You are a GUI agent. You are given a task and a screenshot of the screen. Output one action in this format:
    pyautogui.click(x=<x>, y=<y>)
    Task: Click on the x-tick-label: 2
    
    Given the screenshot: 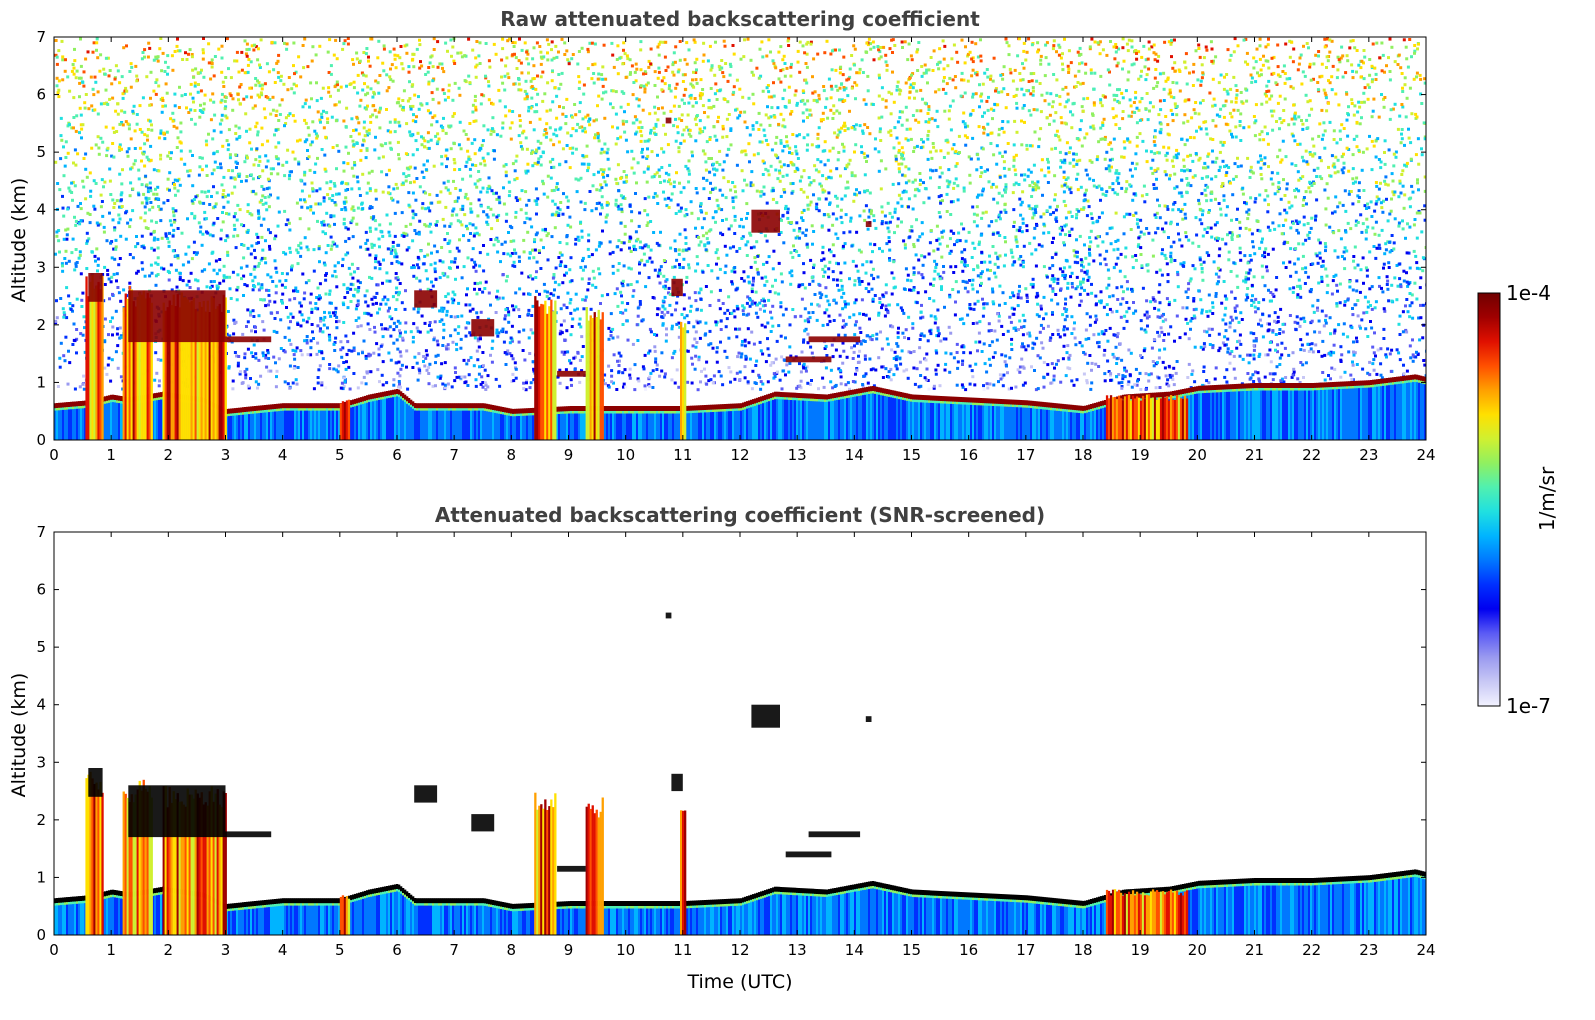 What is the action you would take?
    pyautogui.click(x=169, y=950)
    